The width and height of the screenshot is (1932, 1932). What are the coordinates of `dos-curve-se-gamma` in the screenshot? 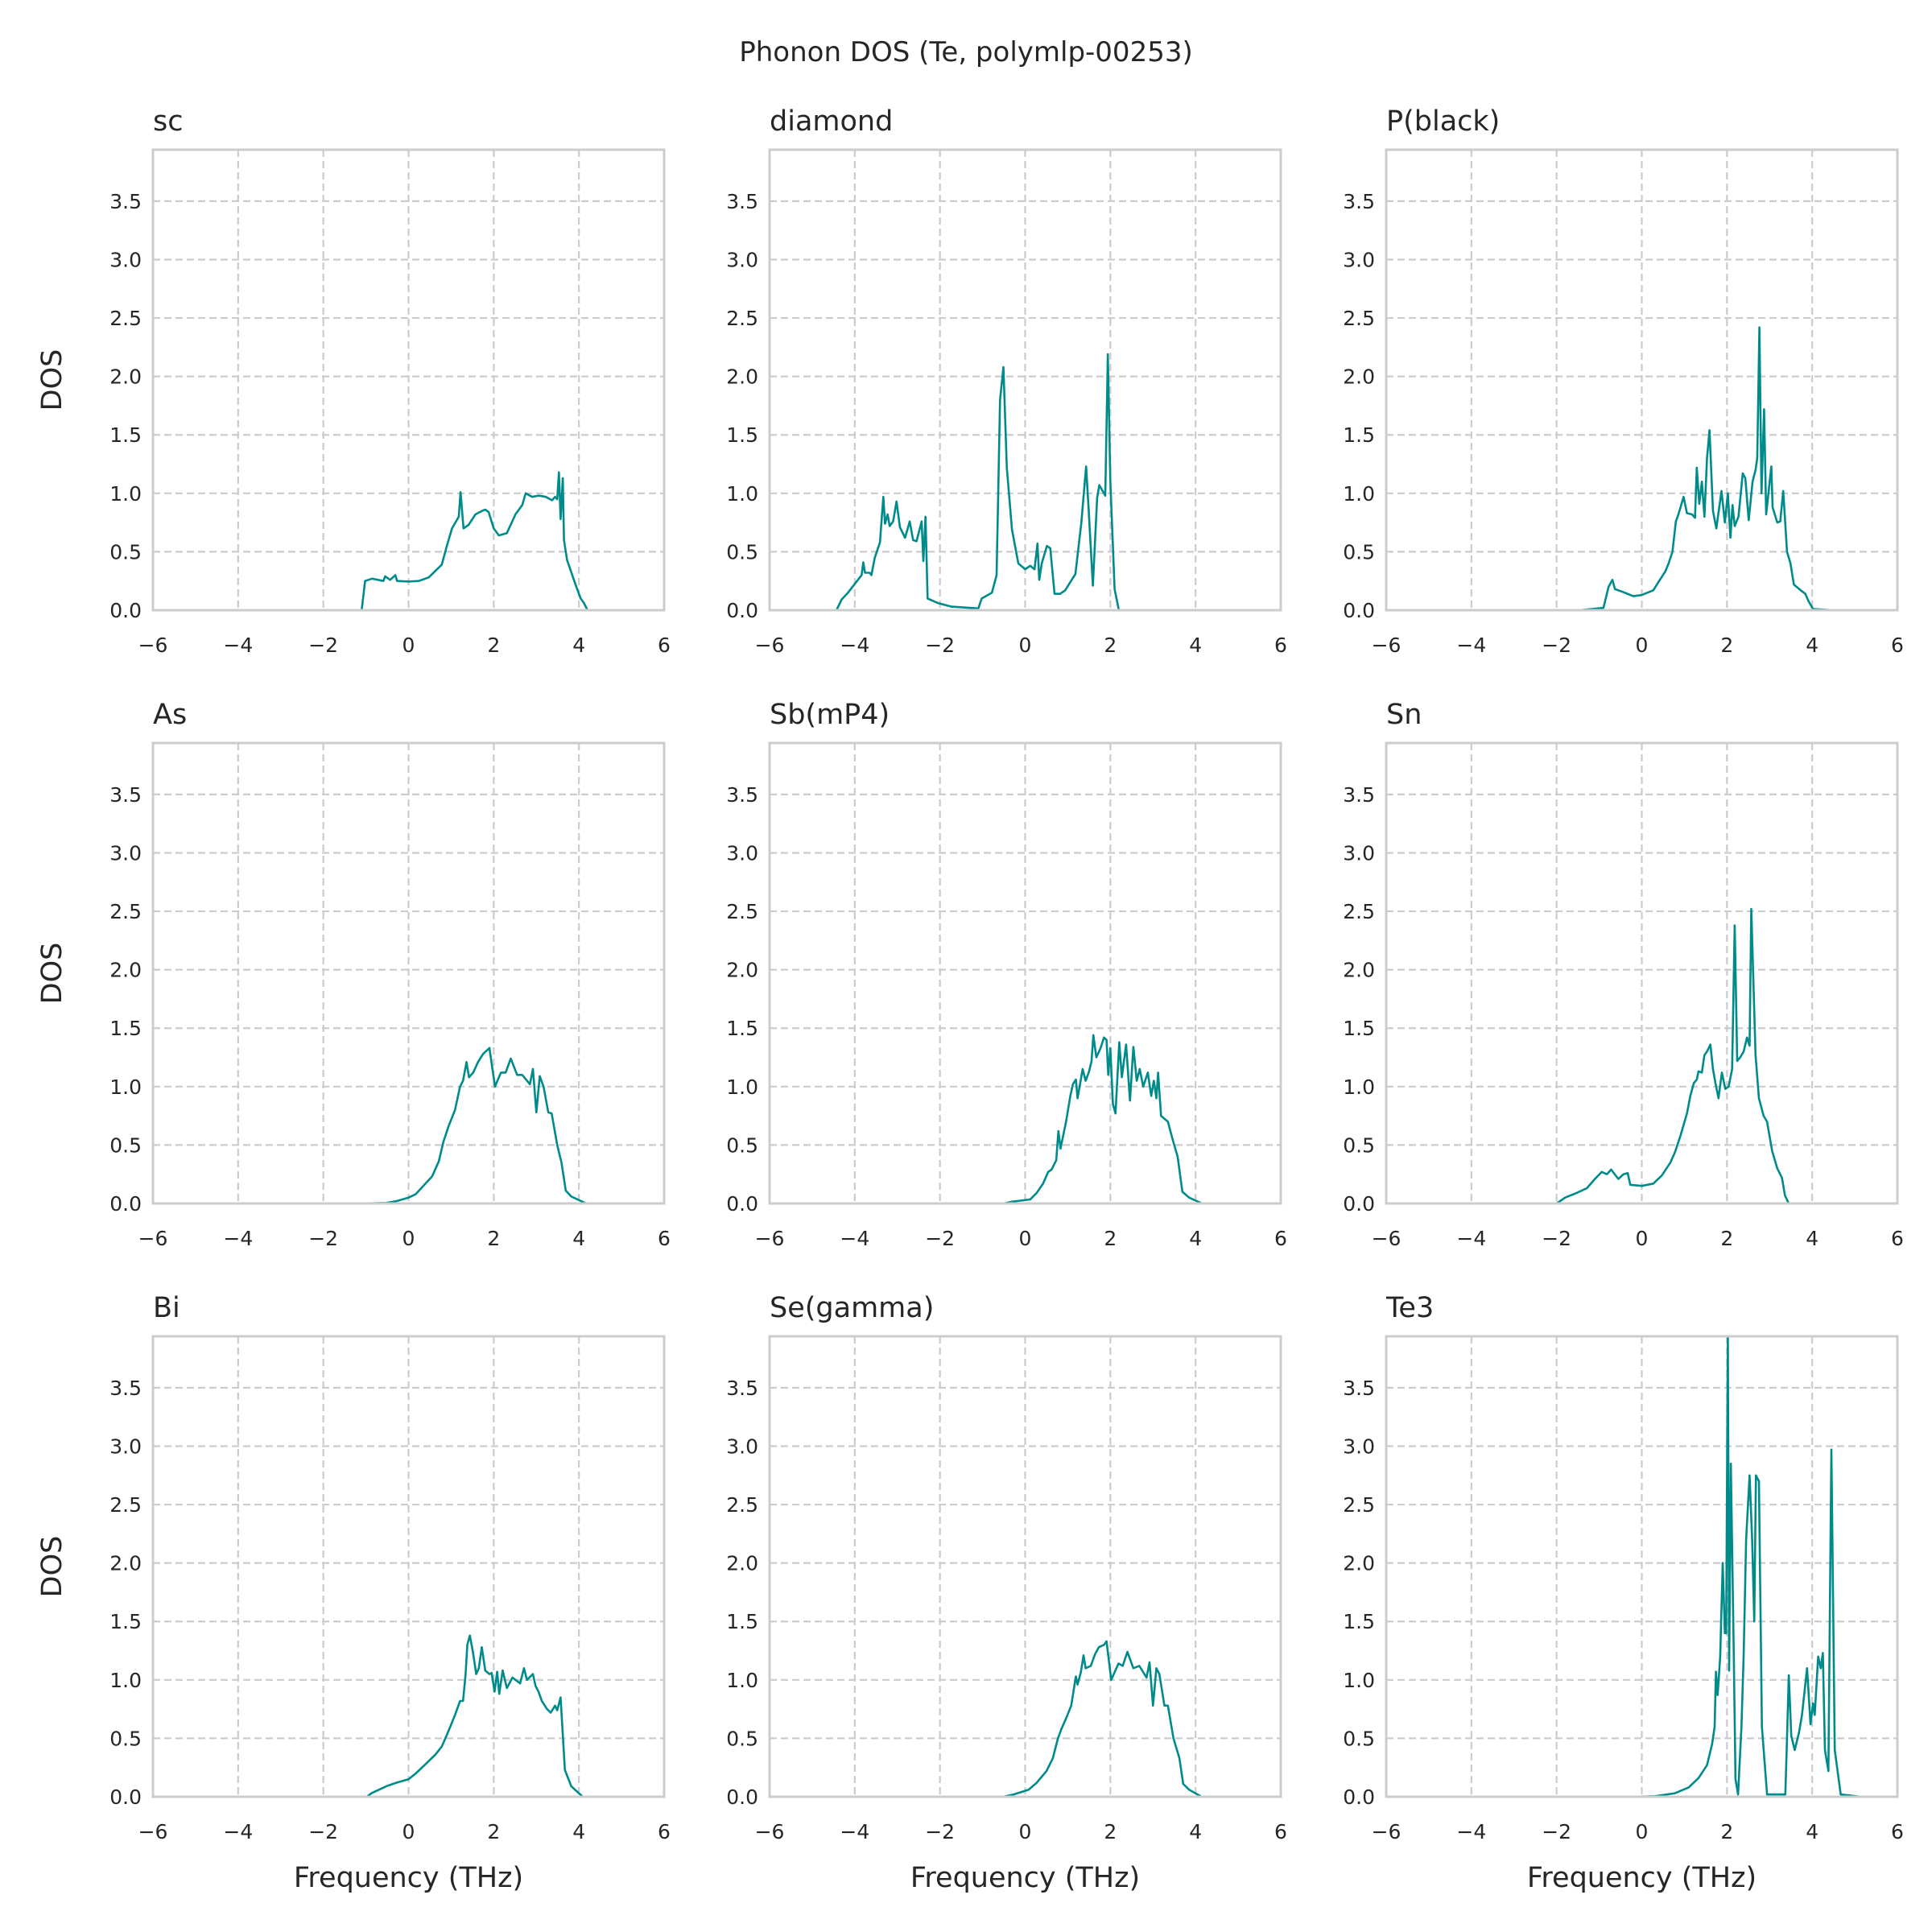 It's located at (1100, 1719).